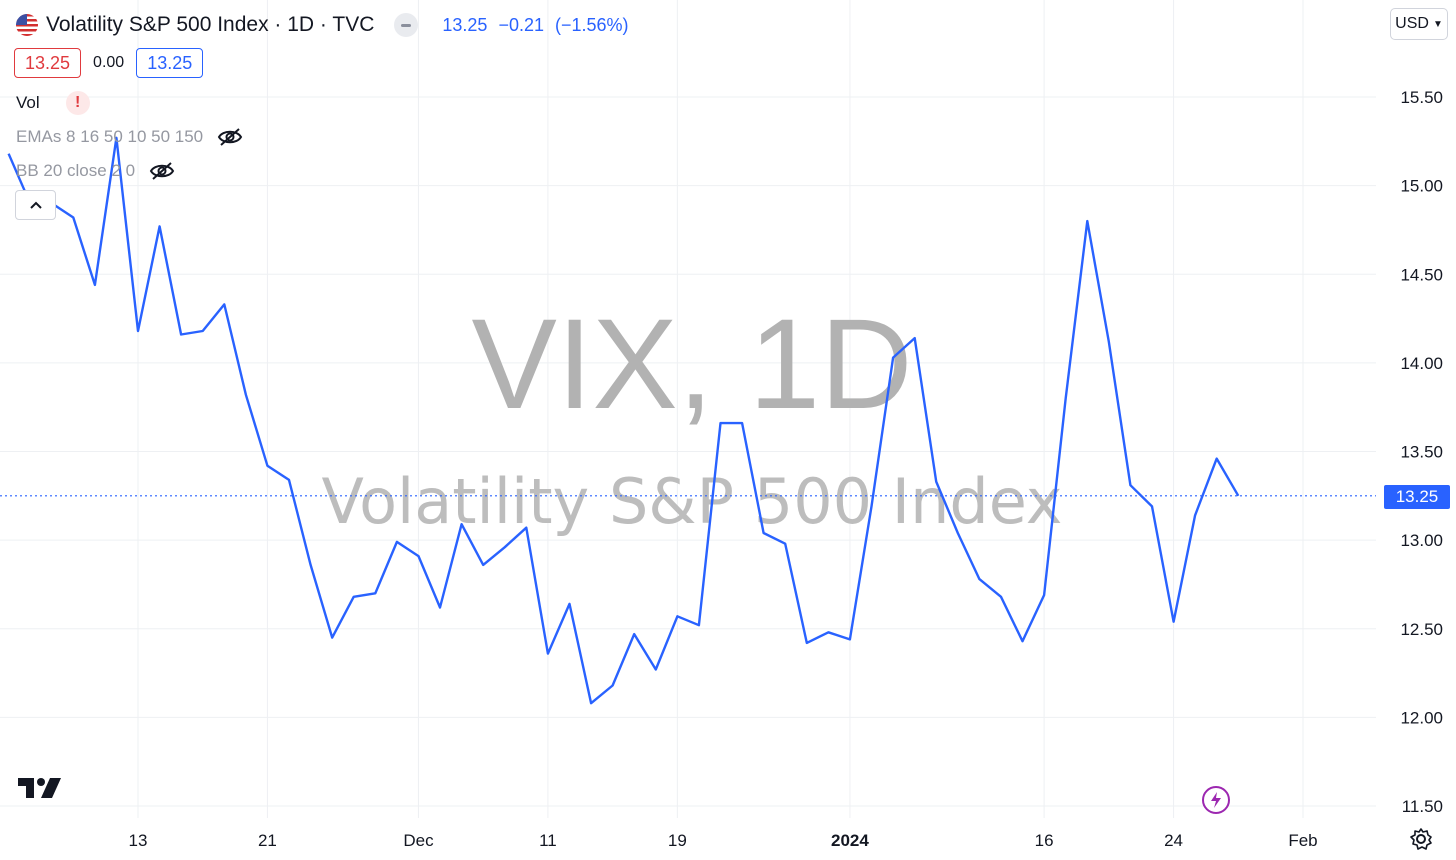  What do you see at coordinates (548, 840) in the screenshot?
I see `x-tick-label: 11` at bounding box center [548, 840].